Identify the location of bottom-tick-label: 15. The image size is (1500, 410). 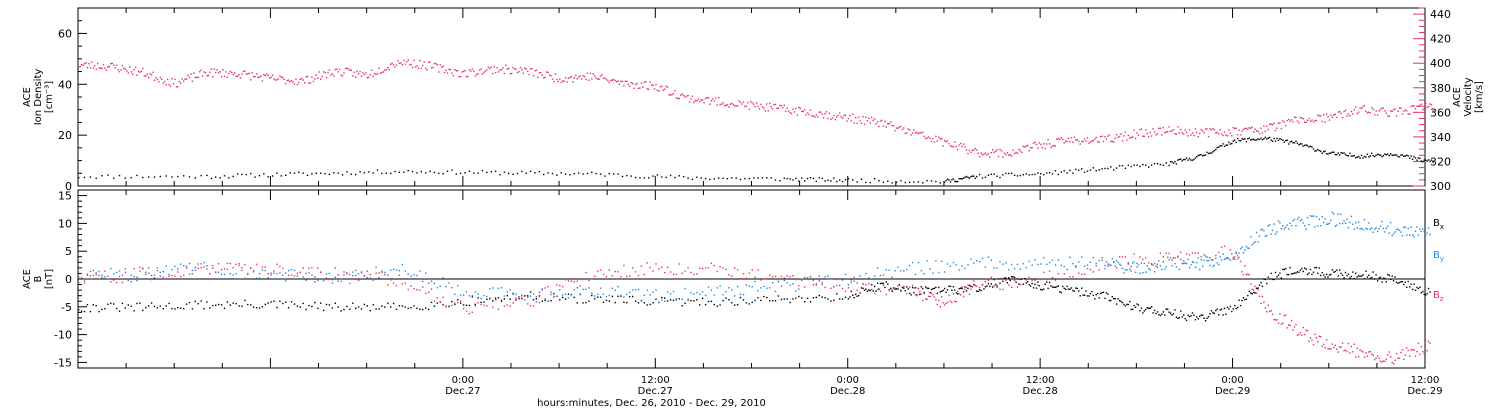
(65, 196).